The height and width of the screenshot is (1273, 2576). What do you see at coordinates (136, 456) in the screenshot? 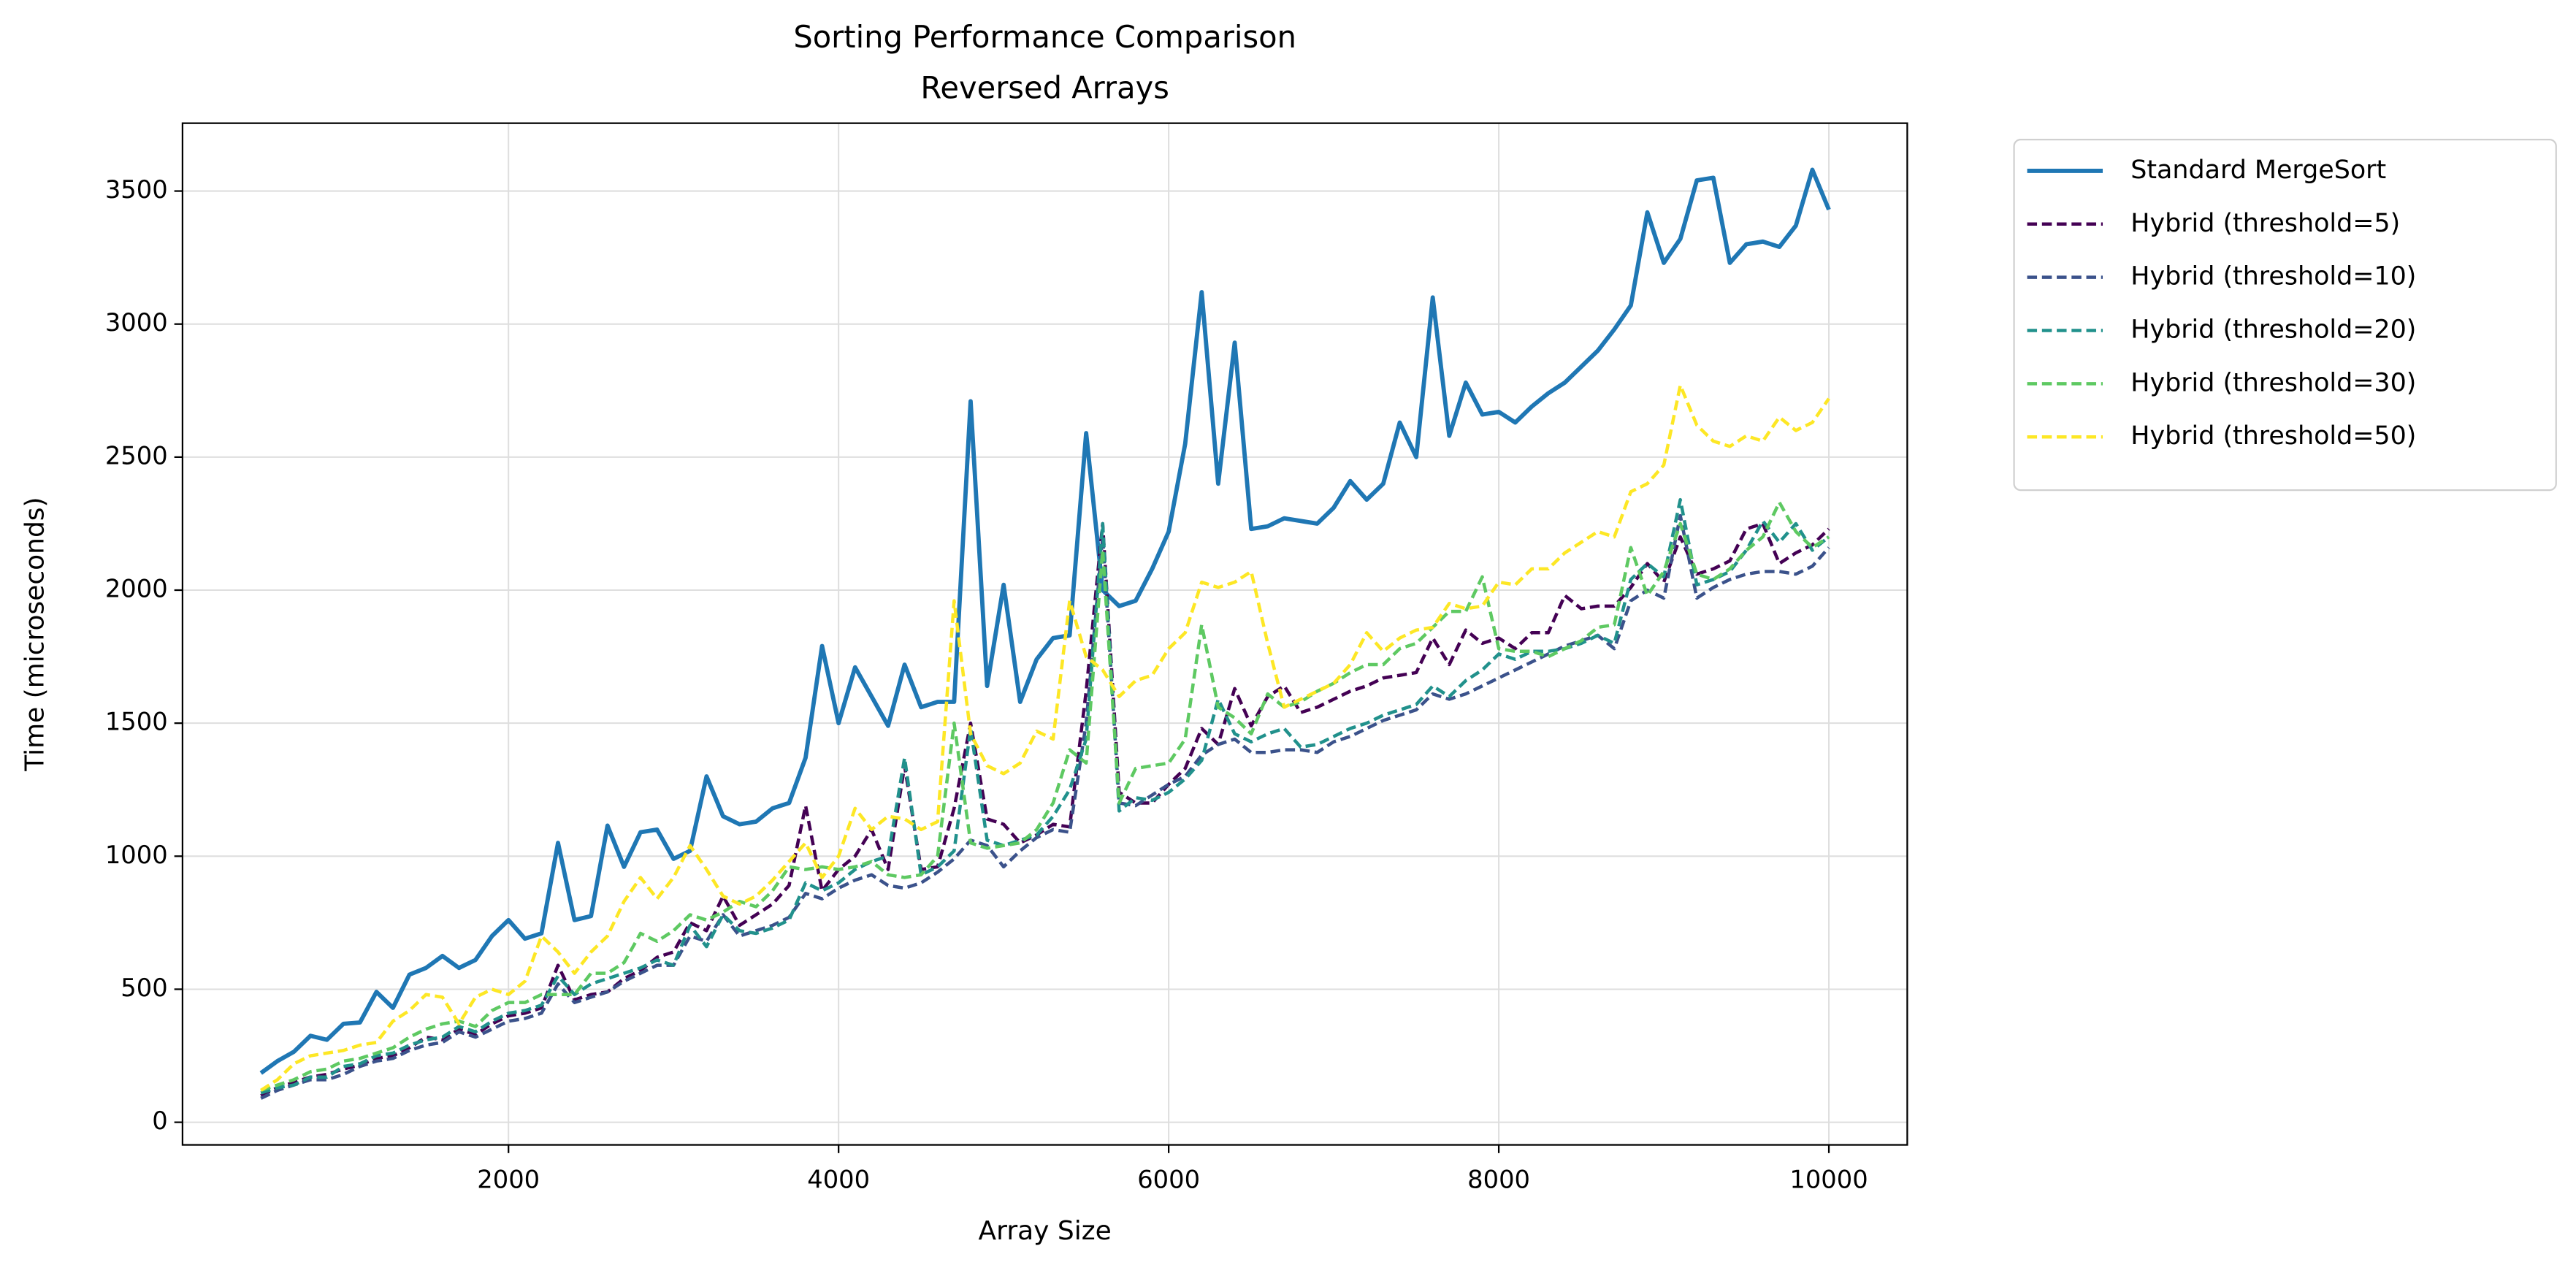
I see `y-tick-label: 2500` at bounding box center [136, 456].